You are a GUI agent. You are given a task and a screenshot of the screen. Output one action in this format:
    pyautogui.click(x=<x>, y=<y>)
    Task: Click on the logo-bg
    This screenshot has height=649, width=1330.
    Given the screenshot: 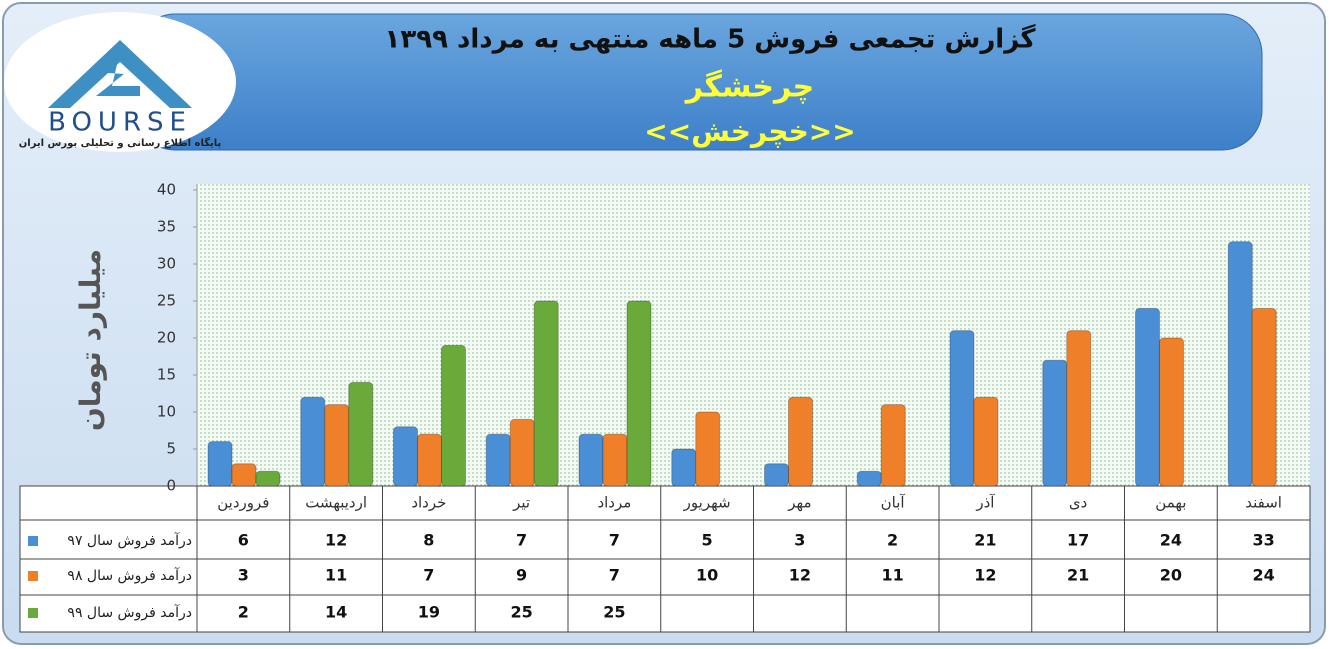 What is the action you would take?
    pyautogui.click(x=120, y=82)
    